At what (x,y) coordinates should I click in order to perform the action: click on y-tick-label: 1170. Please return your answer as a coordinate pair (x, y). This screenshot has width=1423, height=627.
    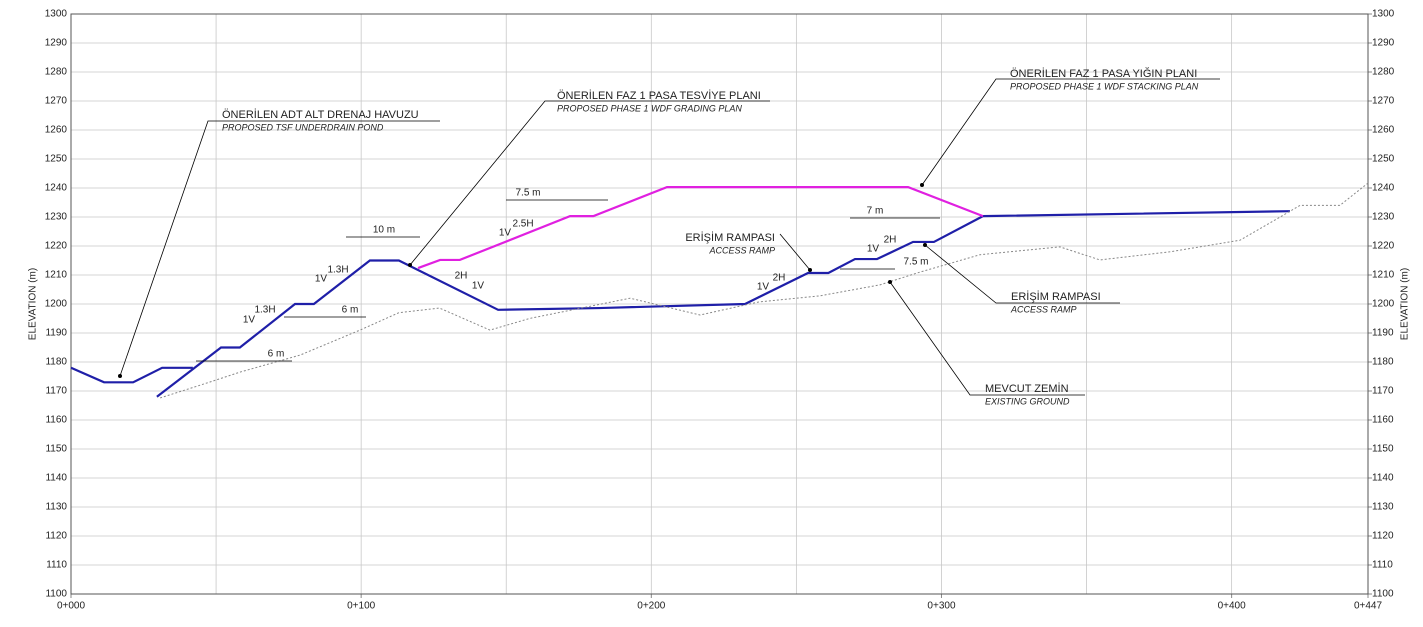
    Looking at the image, I should click on (56, 391).